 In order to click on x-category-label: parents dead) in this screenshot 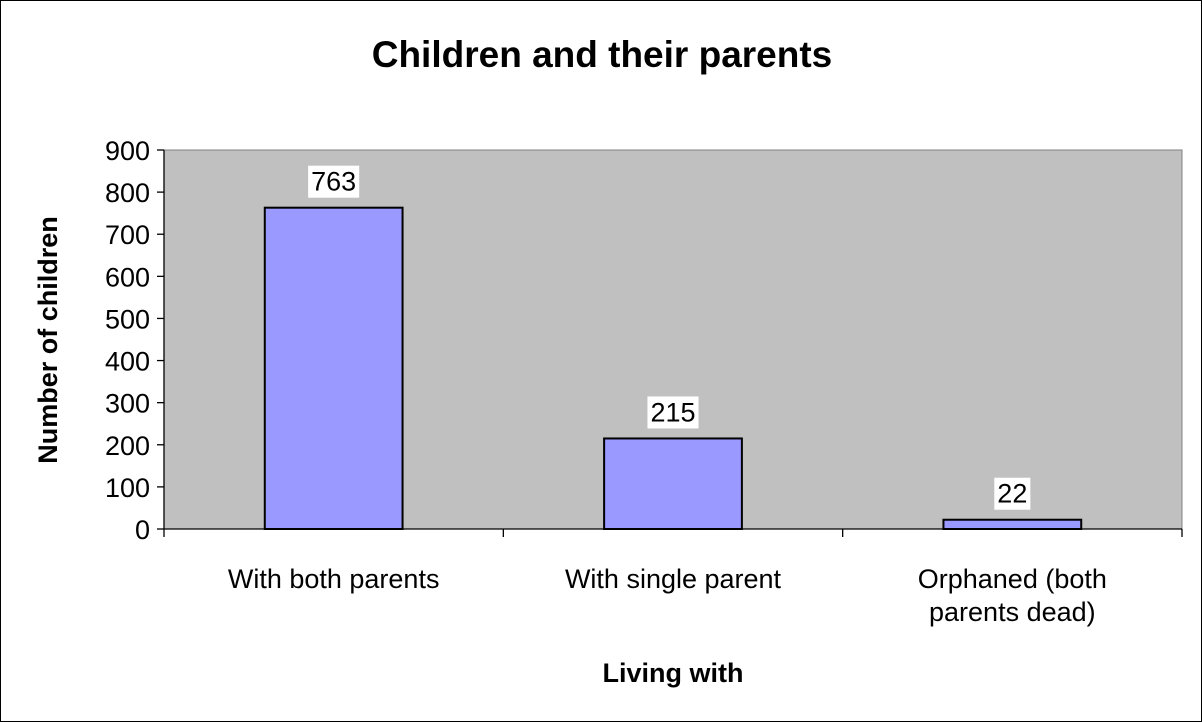, I will do `click(1012, 612)`.